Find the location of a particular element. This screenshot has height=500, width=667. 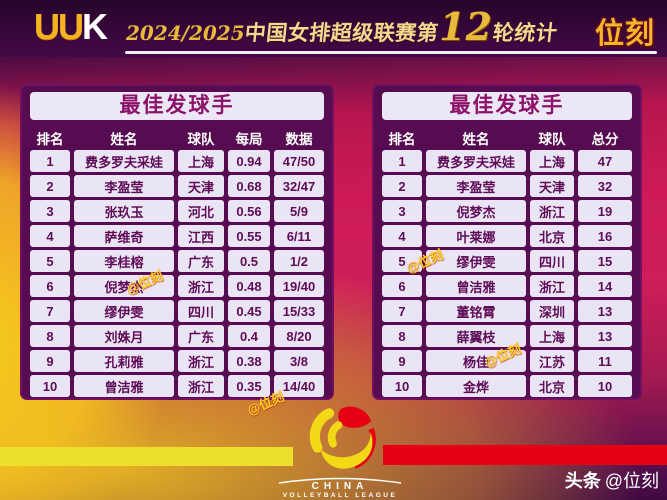

table-cell: 15/33 is located at coordinates (299, 311).